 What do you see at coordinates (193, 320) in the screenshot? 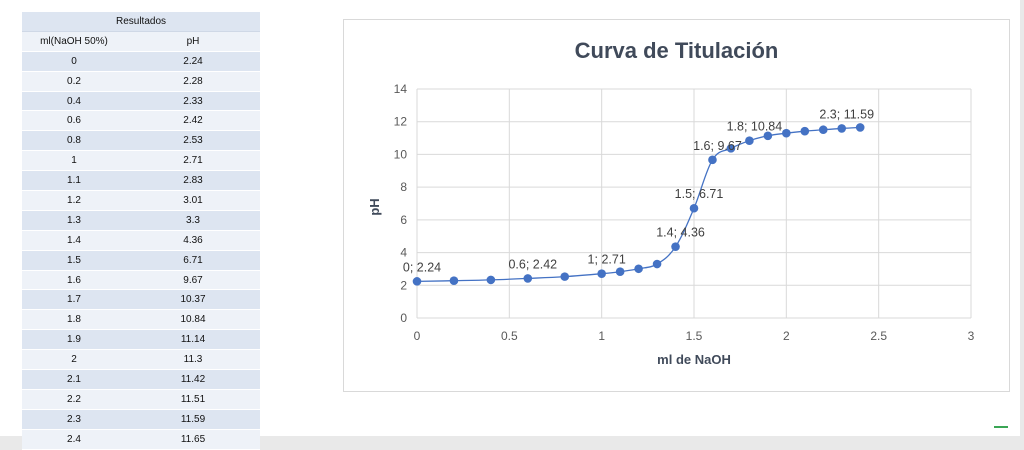
I see `cell-ph: 10.84` at bounding box center [193, 320].